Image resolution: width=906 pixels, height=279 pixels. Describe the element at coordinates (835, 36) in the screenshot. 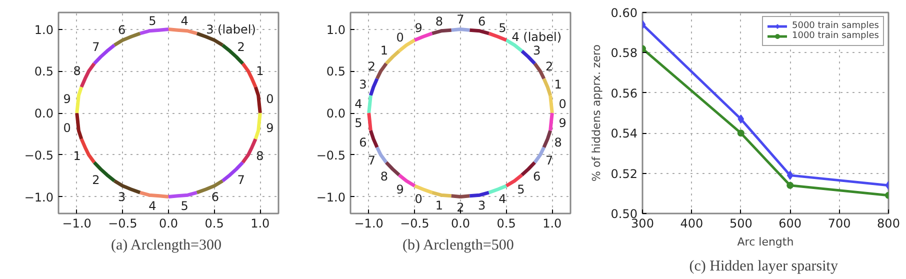

I see `legend-label: 1000 train samples` at that location.